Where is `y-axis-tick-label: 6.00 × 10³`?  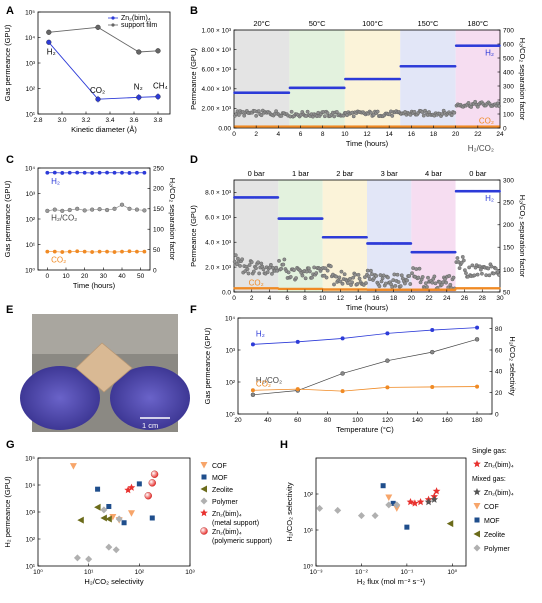
y-axis-tick-label: 6.00 × 10³ is located at coordinates (217, 70).